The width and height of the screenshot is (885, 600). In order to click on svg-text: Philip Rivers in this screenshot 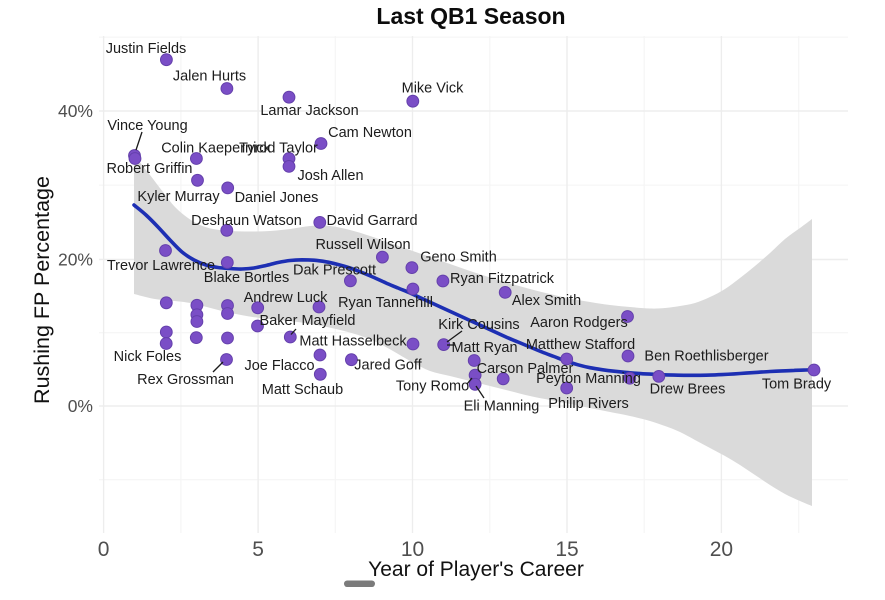, I will do `click(588, 404)`.